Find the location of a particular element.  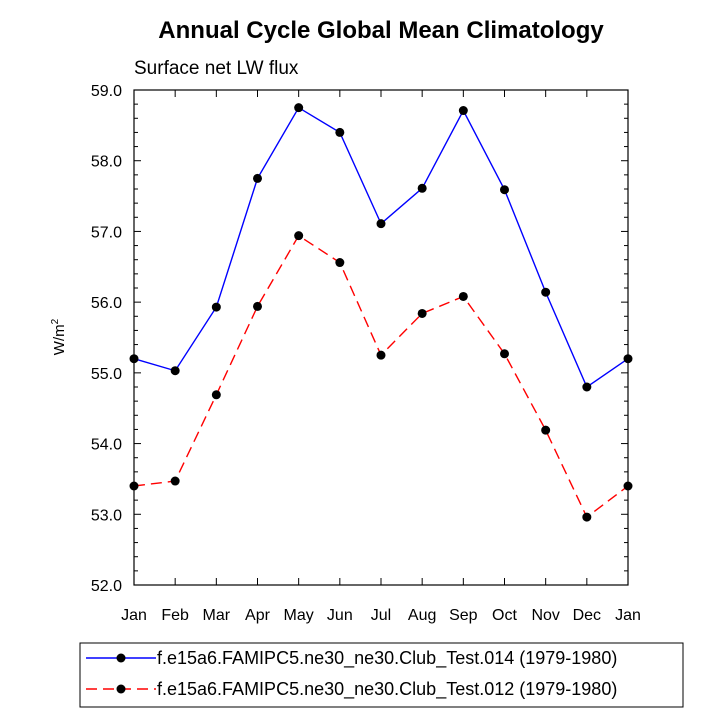

y-tick-label: 54.0 is located at coordinates (106, 445).